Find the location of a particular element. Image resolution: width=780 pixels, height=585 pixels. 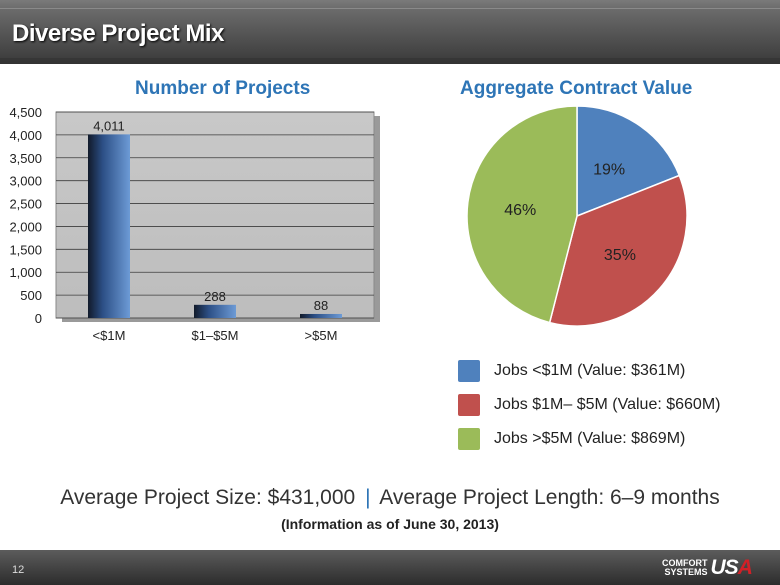

x-tick-label: $1–$5M is located at coordinates (215, 335).